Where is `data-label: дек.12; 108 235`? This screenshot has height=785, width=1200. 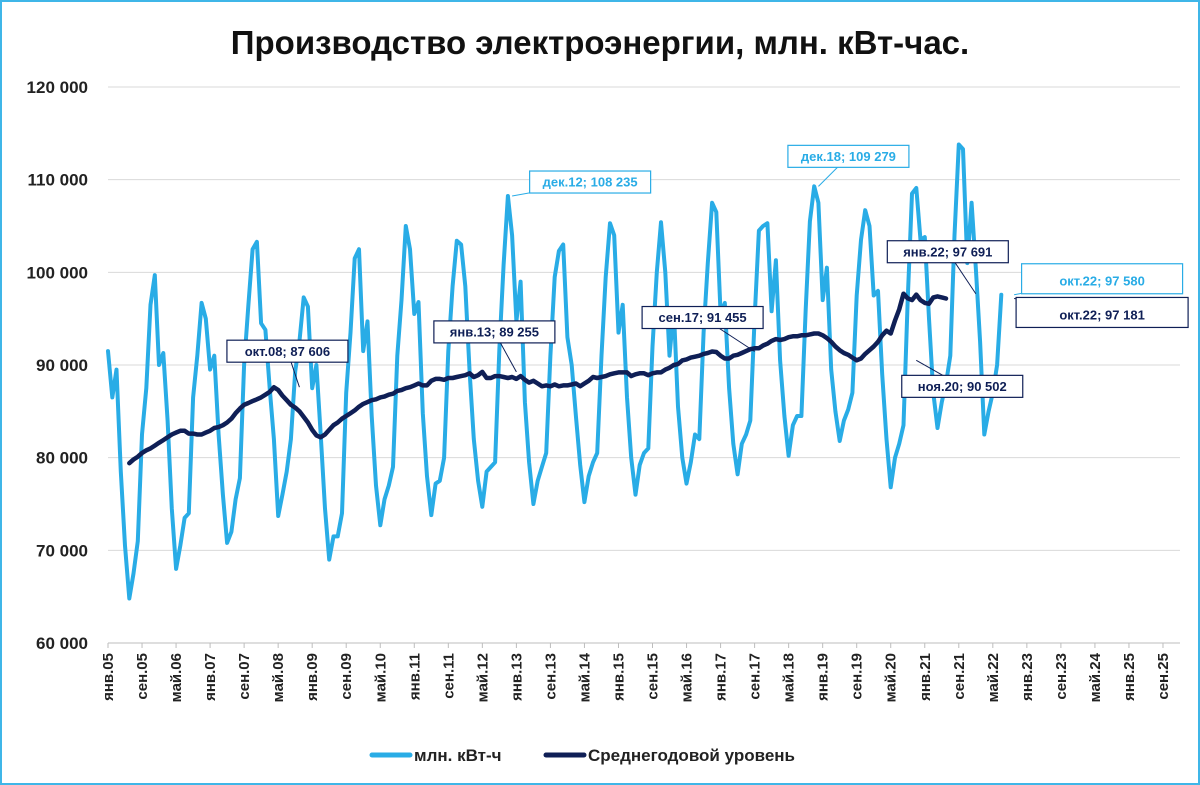
data-label: дек.12; 108 235 is located at coordinates (590, 182).